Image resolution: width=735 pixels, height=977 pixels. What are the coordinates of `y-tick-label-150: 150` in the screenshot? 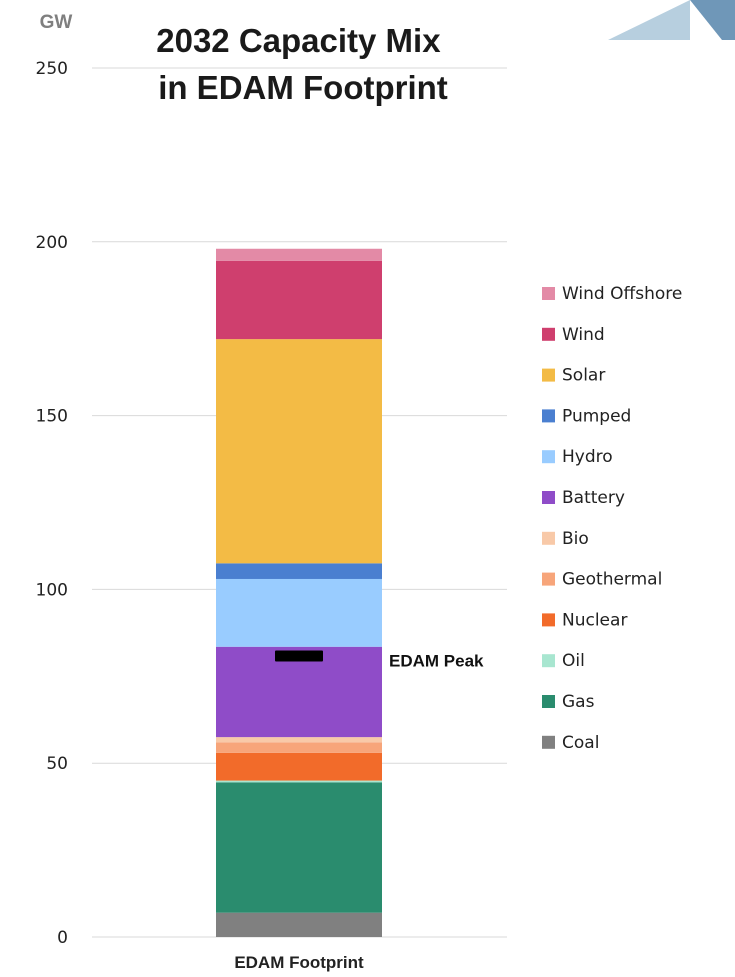 It's located at (52, 417).